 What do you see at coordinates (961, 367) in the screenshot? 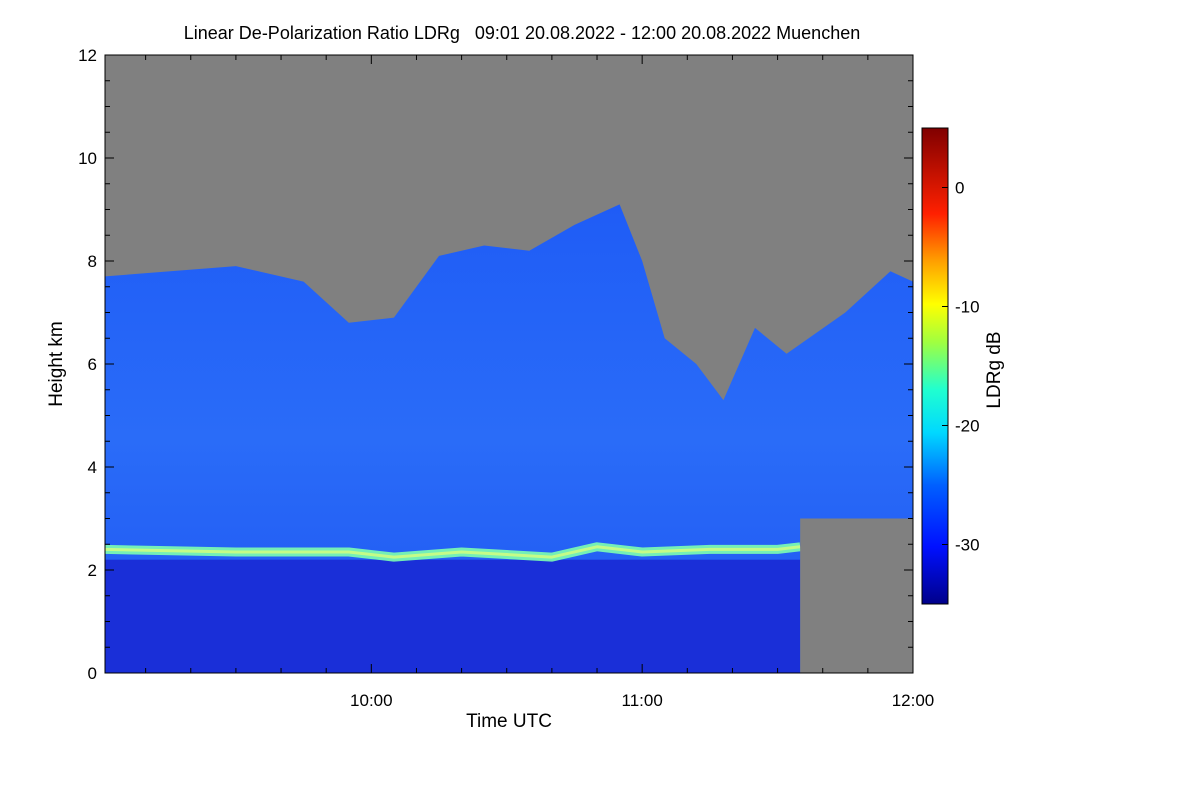
I see `colorbar-ticks: 0 -10 -20 -30` at bounding box center [961, 367].